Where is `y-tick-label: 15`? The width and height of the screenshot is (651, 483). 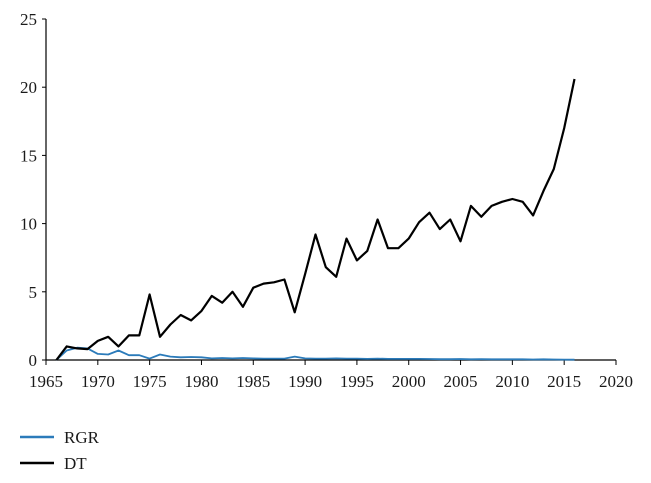 y-tick-label: 15 is located at coordinates (28, 155).